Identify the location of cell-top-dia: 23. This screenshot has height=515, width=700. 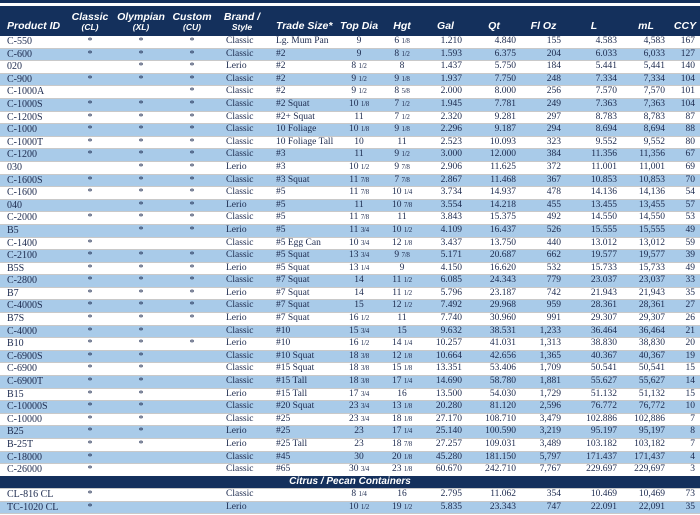
(359, 432).